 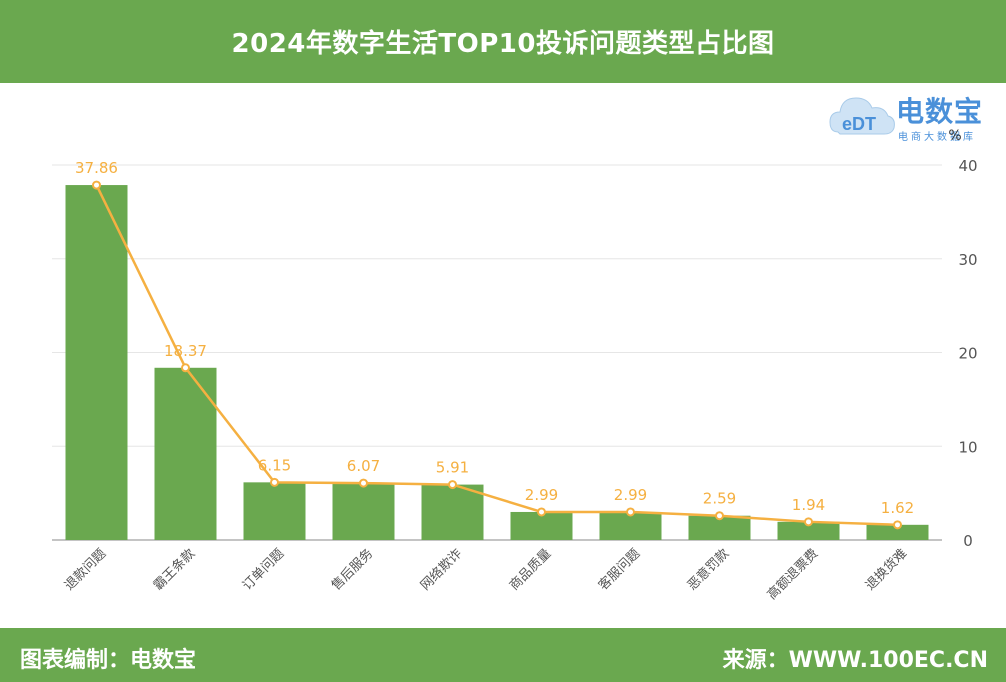 What do you see at coordinates (808, 505) in the screenshot?
I see `data-label: 1.94` at bounding box center [808, 505].